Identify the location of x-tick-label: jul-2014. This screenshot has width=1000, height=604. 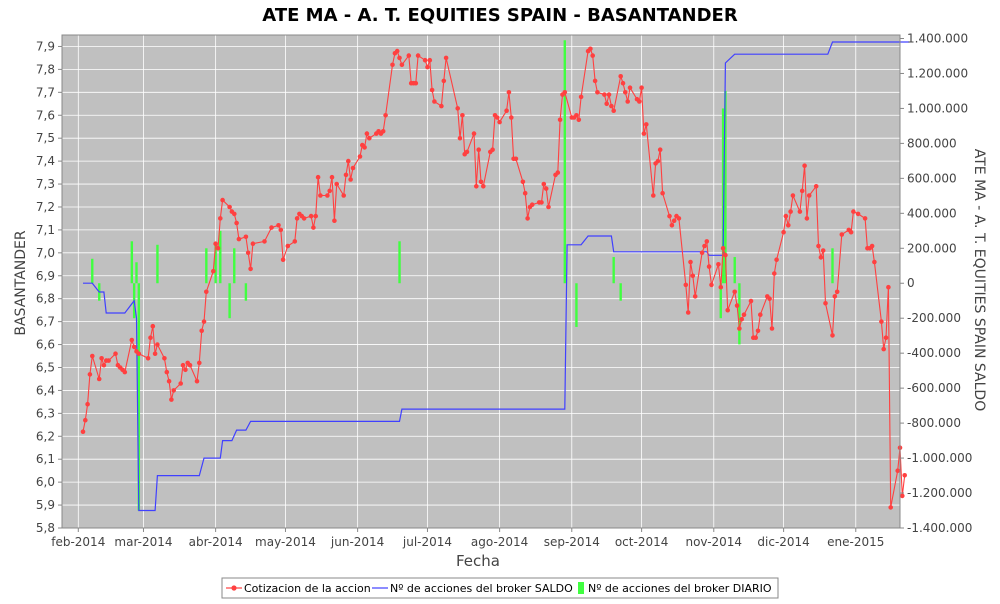
(427, 542).